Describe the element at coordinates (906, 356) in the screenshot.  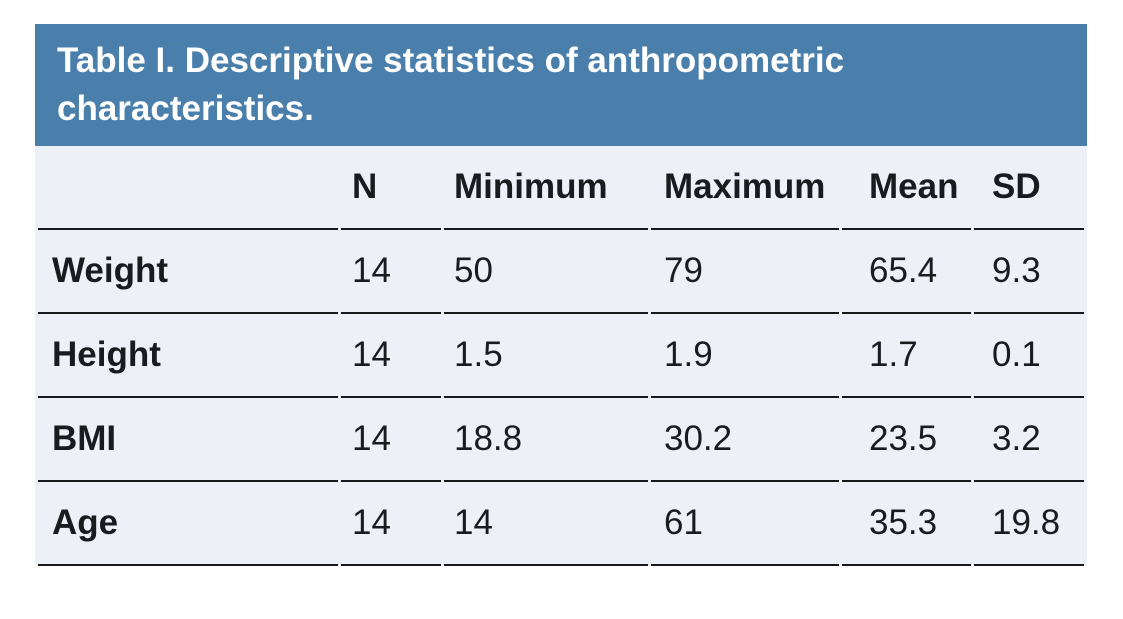
I see `cell: 1.7` at that location.